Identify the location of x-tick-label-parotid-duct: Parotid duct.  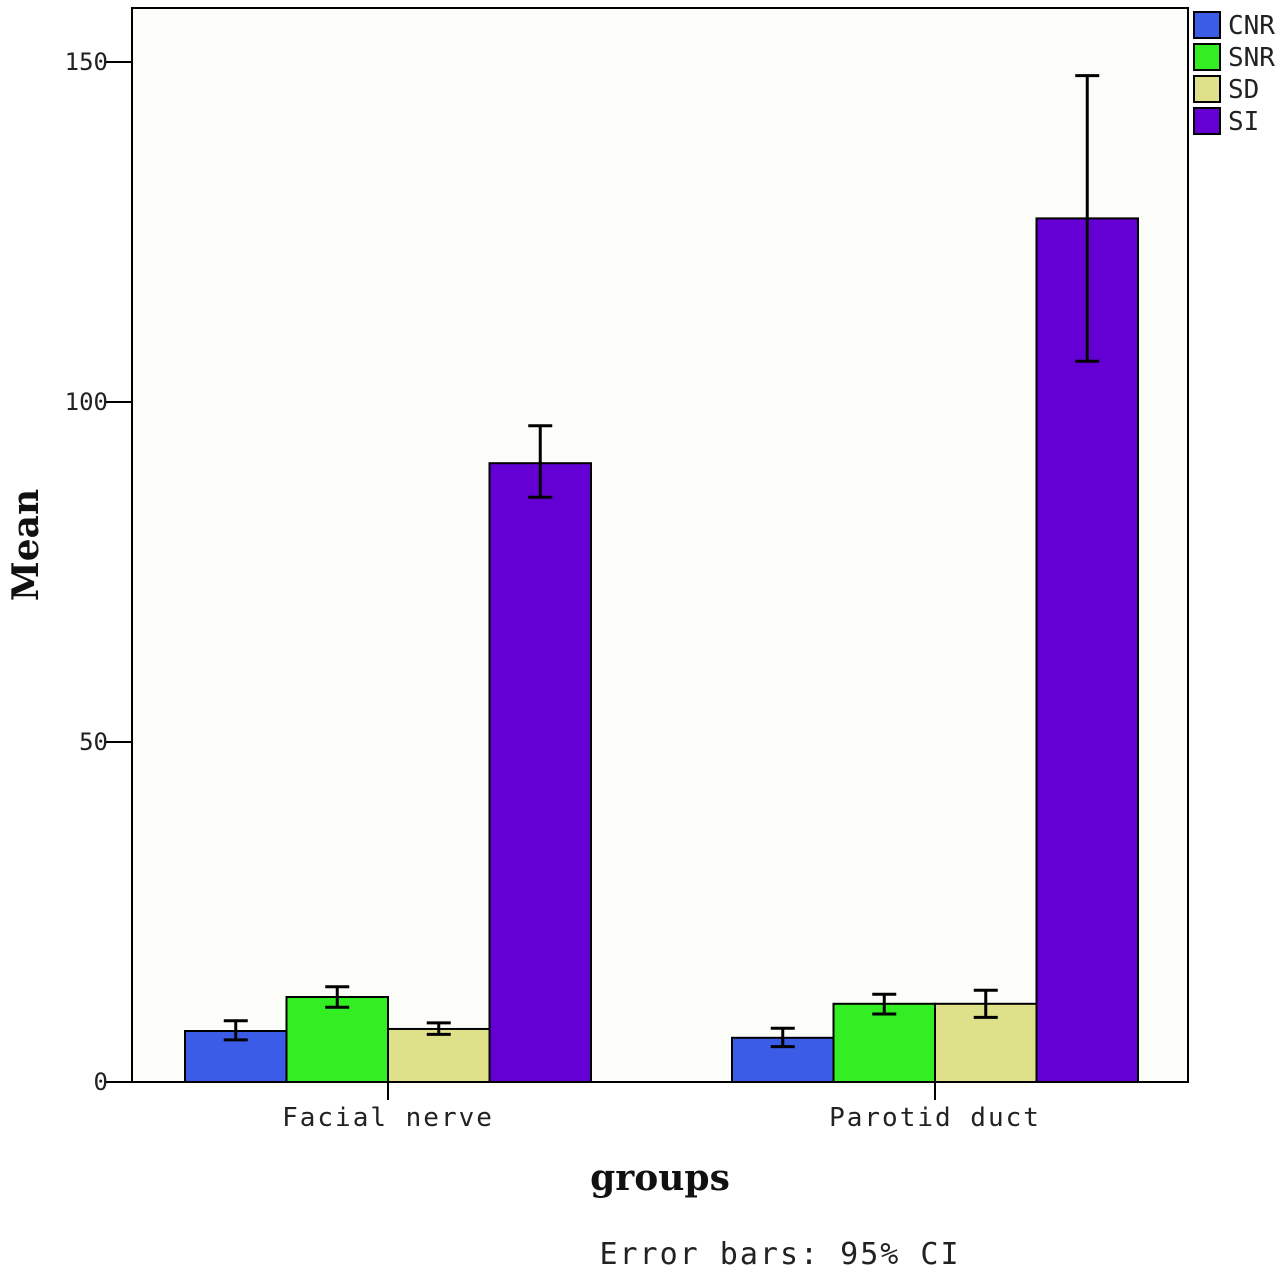
(935, 1118).